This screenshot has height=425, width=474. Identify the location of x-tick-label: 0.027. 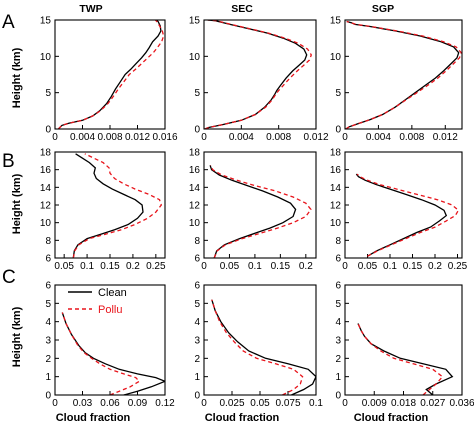
(432, 403).